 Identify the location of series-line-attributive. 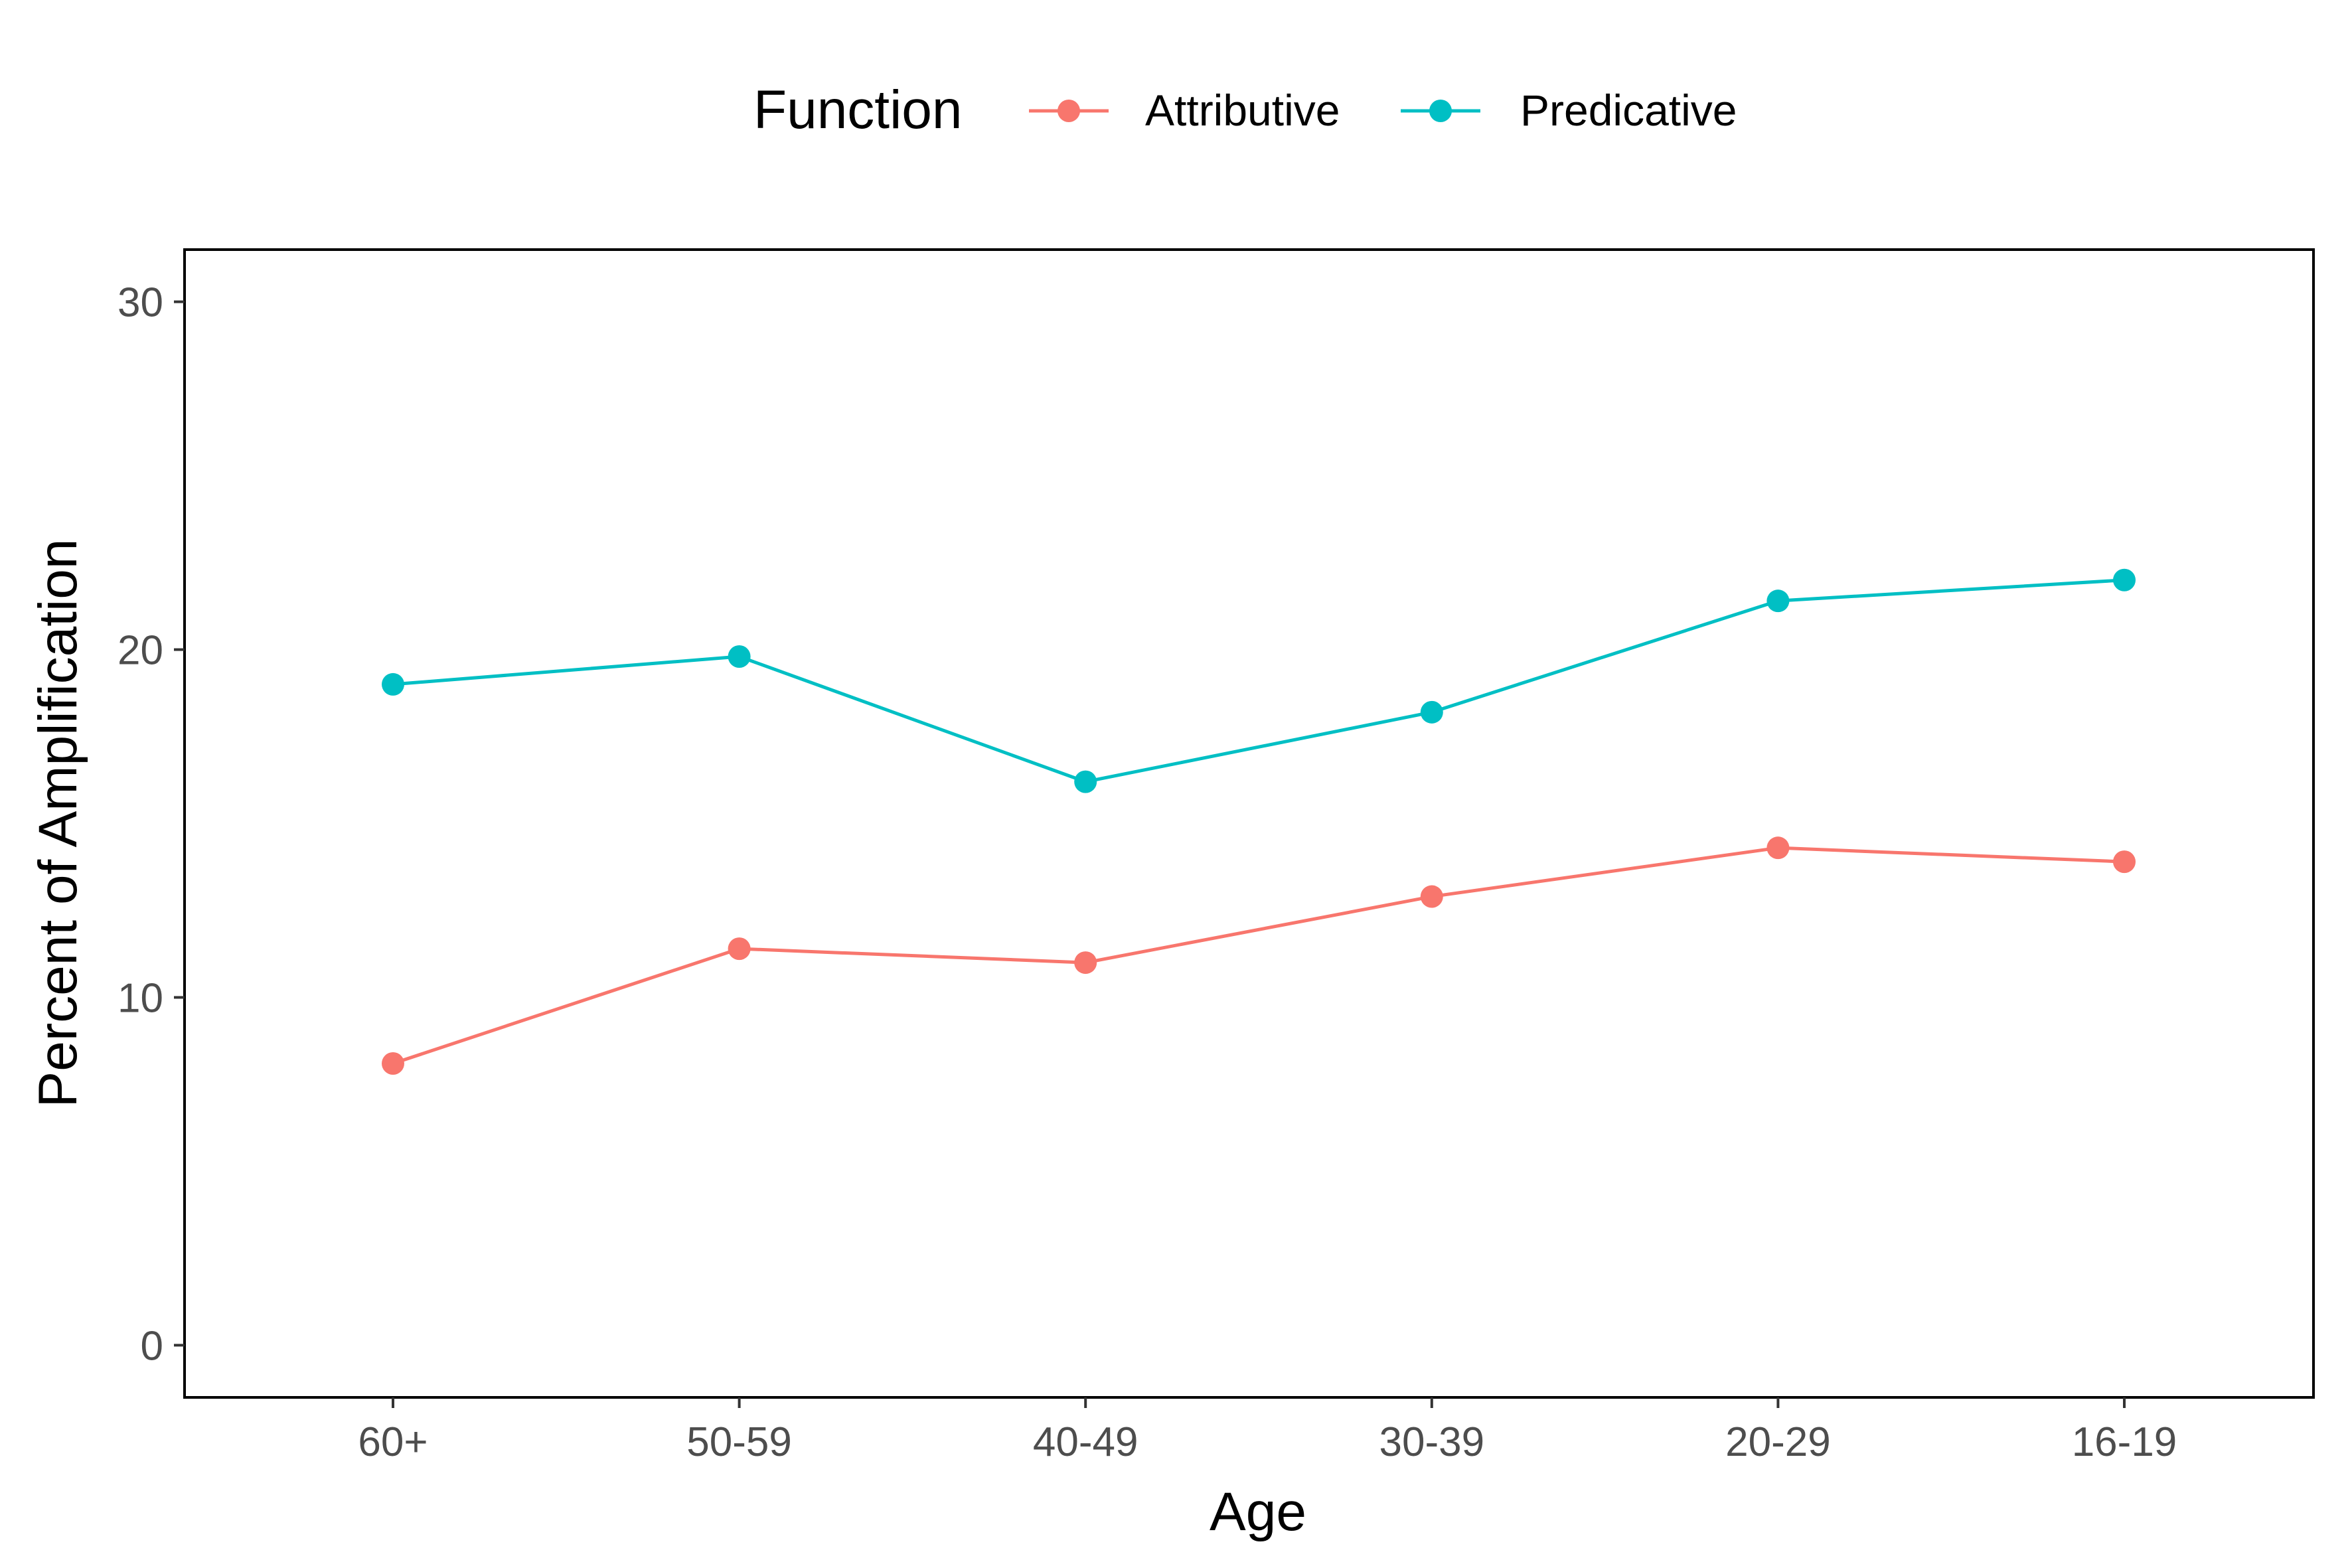
(1259, 955).